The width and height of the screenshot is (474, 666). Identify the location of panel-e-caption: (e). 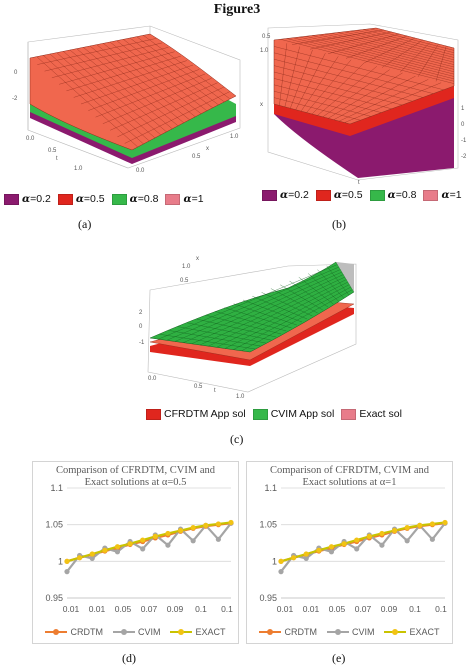
(339, 658).